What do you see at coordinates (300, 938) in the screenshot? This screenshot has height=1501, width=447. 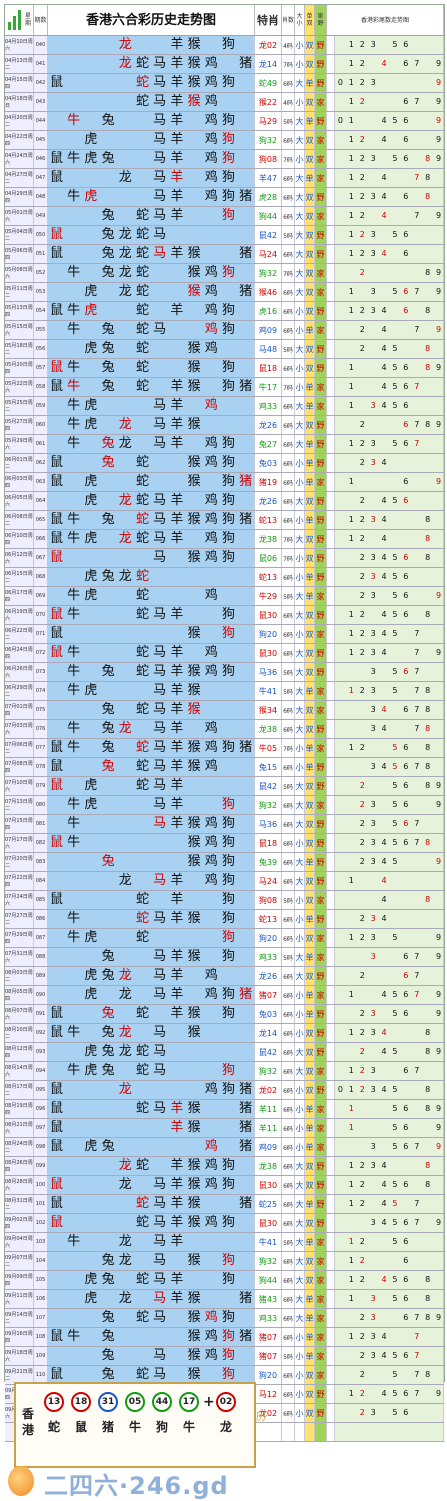 I see `big-small: 小` at bounding box center [300, 938].